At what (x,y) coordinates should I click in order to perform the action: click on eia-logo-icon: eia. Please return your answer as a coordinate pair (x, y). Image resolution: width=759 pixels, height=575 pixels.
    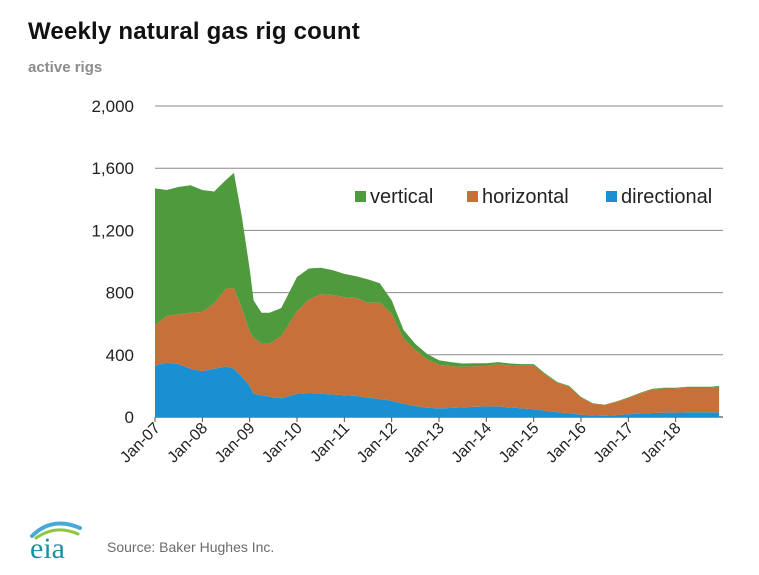
    Looking at the image, I should click on (56, 543).